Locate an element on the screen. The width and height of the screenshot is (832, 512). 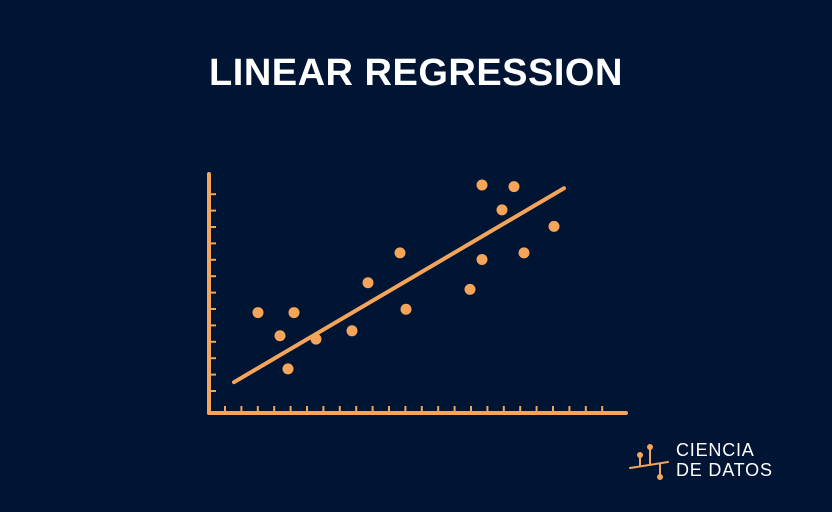
brand-logo: CIENCIA DE DATOS is located at coordinates (718, 462).